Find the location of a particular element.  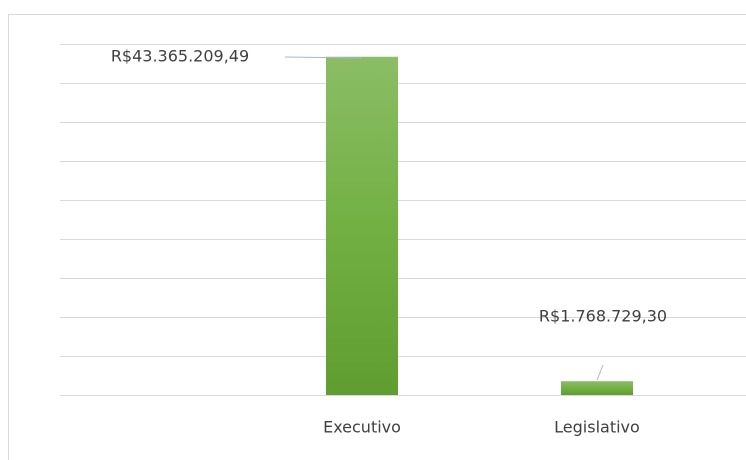

x-tick-label: Legislativo is located at coordinates (597, 427).